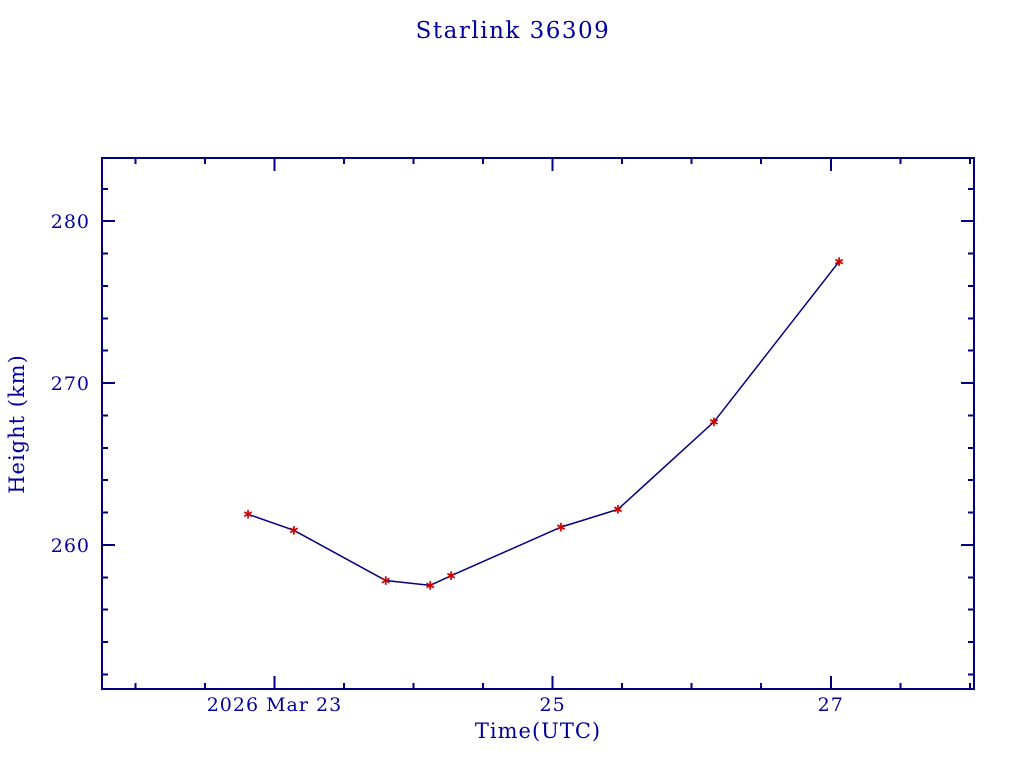 The width and height of the screenshot is (1024, 768). I want to click on x-tick-label: 27, so click(831, 705).